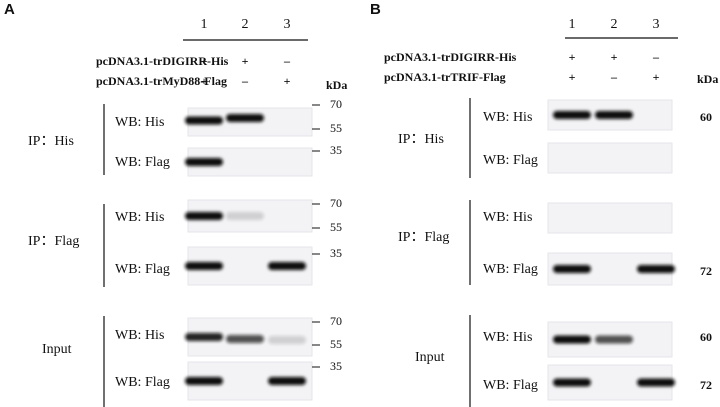  I want to click on panel-letter: B, so click(375, 9).